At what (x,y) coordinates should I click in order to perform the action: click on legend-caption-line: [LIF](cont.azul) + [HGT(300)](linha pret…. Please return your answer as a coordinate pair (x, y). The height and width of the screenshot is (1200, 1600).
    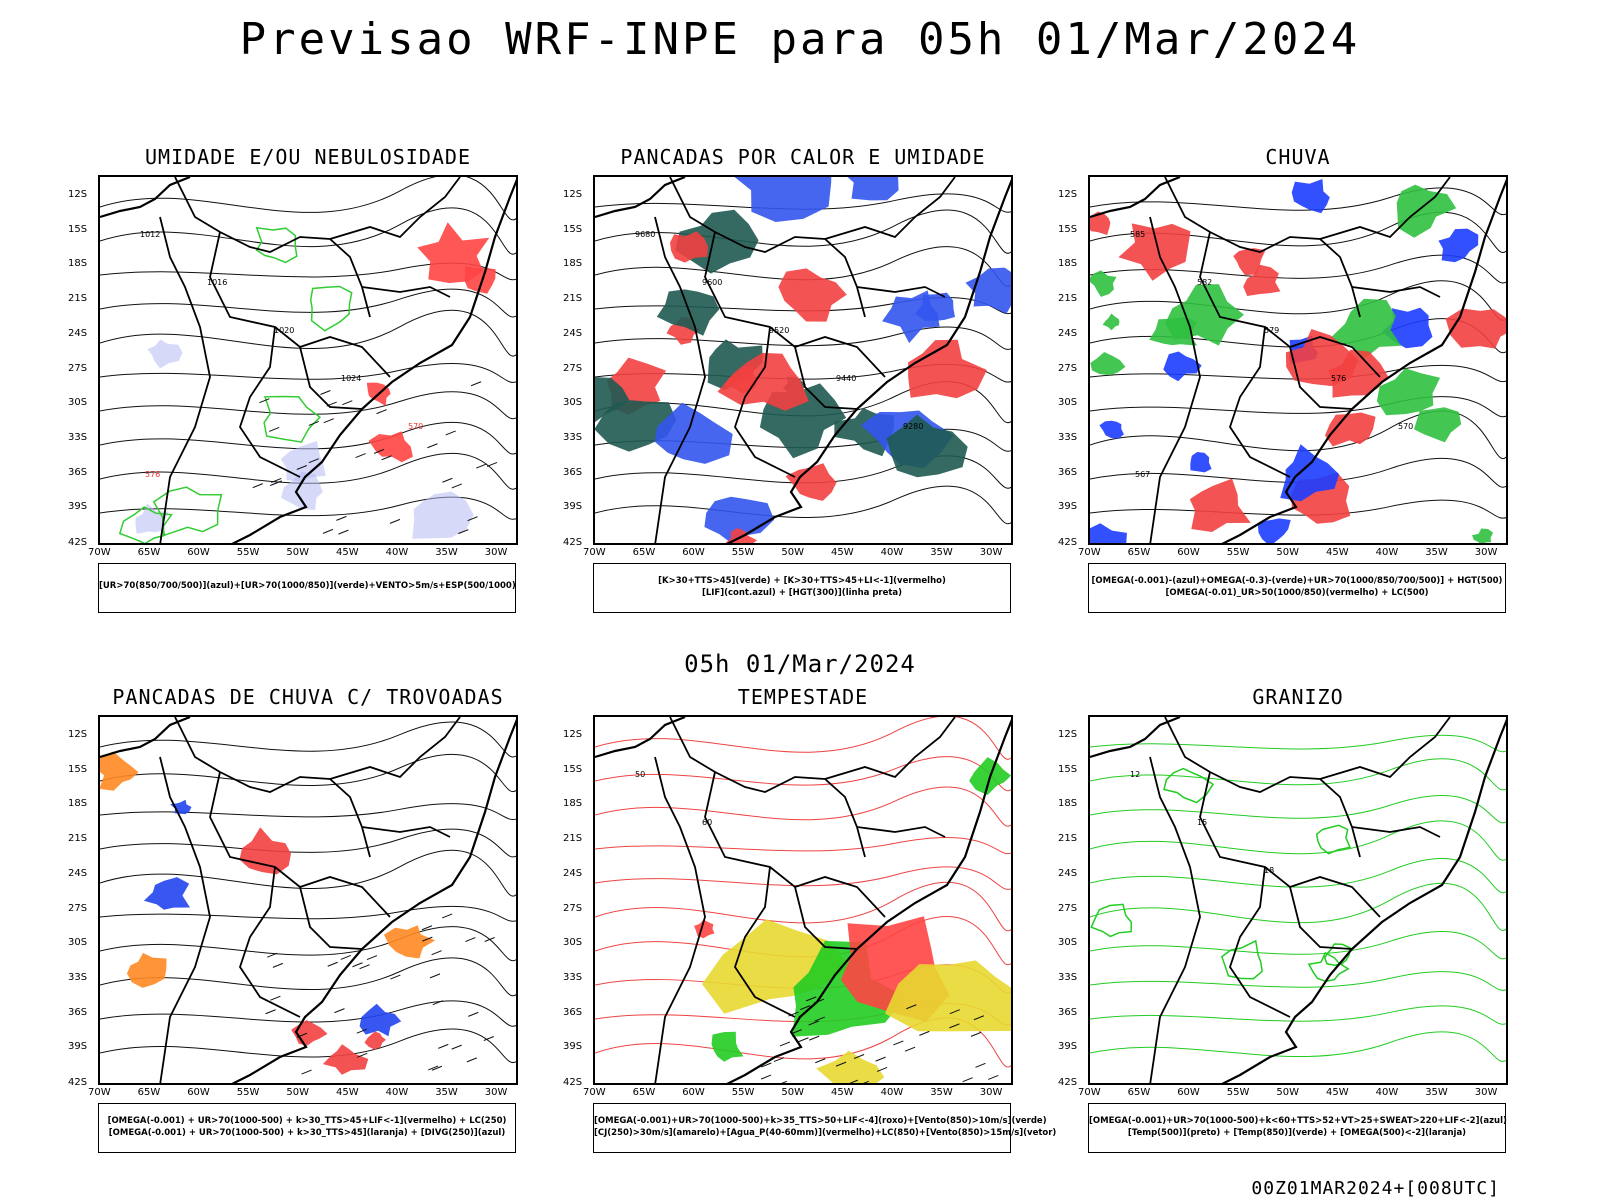
    Looking at the image, I should click on (802, 593).